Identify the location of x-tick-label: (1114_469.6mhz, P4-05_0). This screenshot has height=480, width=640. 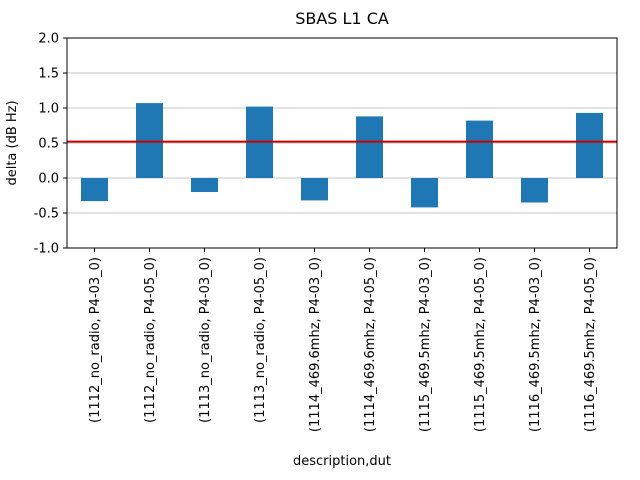
(370, 344).